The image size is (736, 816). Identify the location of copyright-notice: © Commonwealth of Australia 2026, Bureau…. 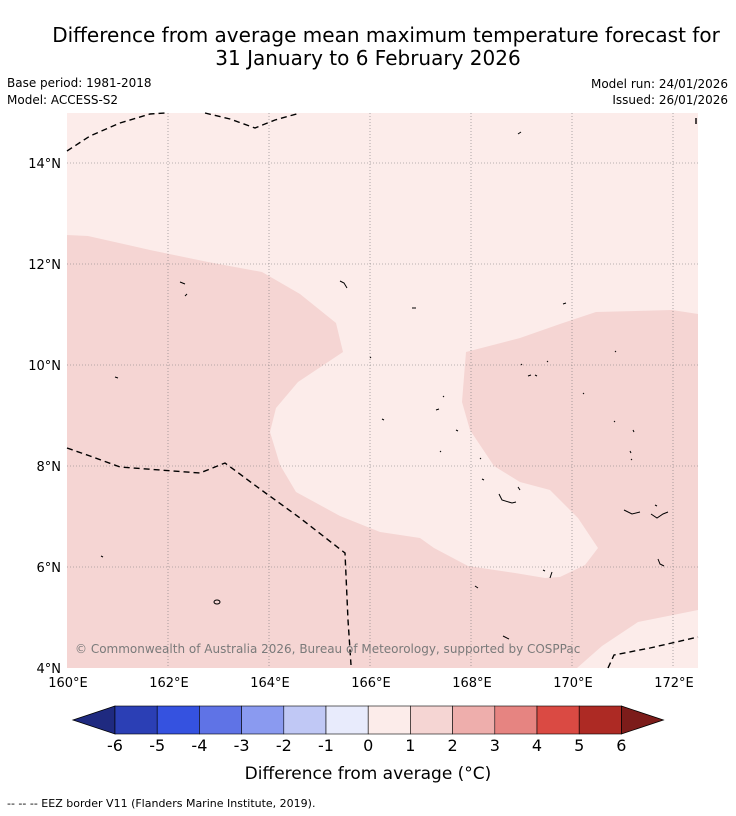
(327, 649).